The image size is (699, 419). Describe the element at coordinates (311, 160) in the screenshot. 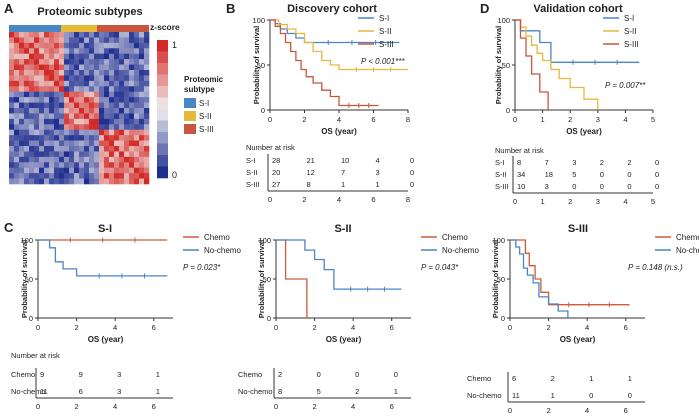

I see `risk-value: 21` at that location.